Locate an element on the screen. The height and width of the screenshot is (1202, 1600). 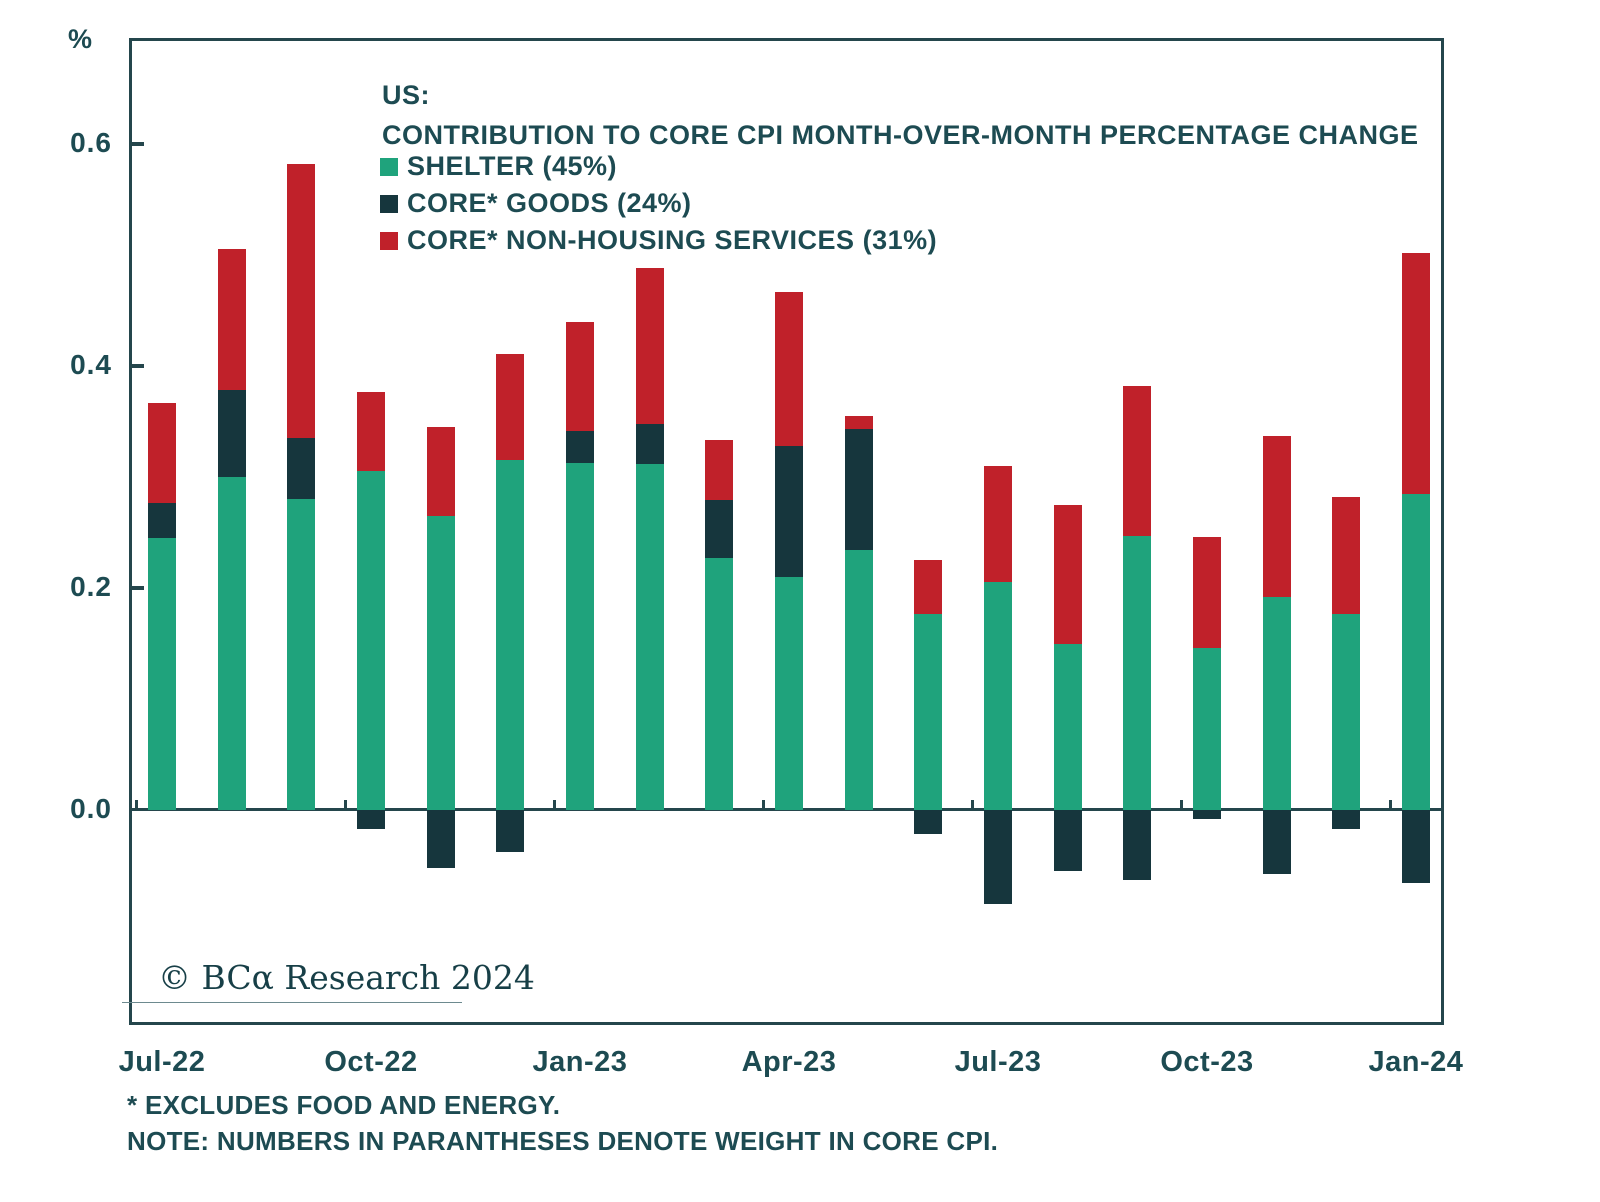
x-tick-label-Oct-23: Oct-23 is located at coordinates (1207, 1062).